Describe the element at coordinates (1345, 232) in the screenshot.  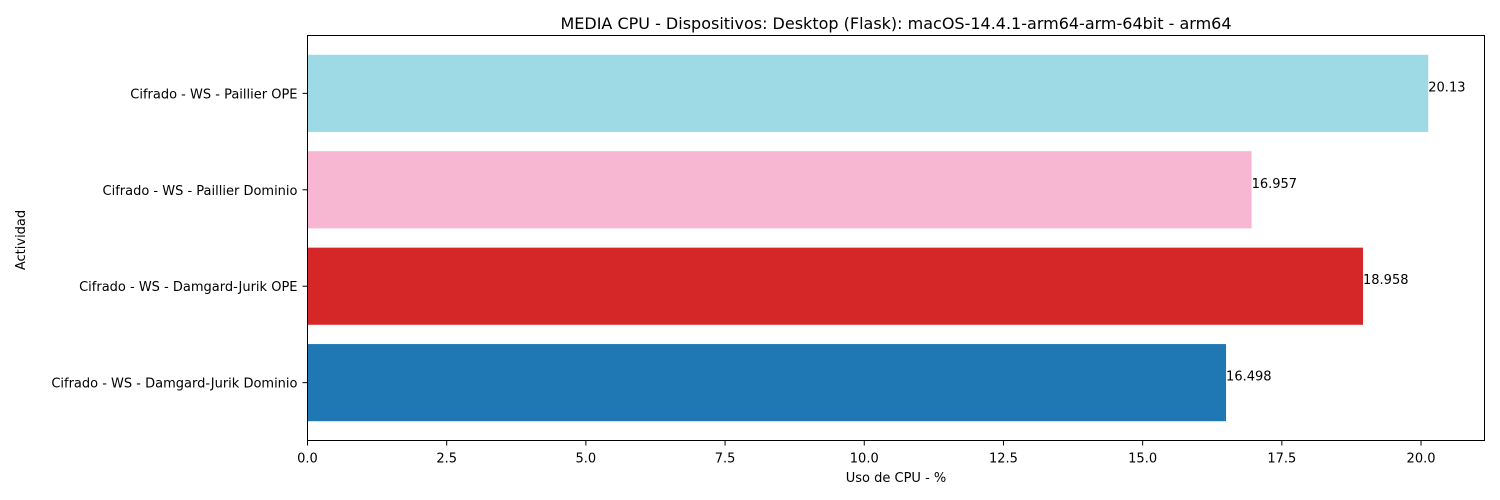
I see `data-labels-group: 16.498 18.958 16.957 20.13` at that location.